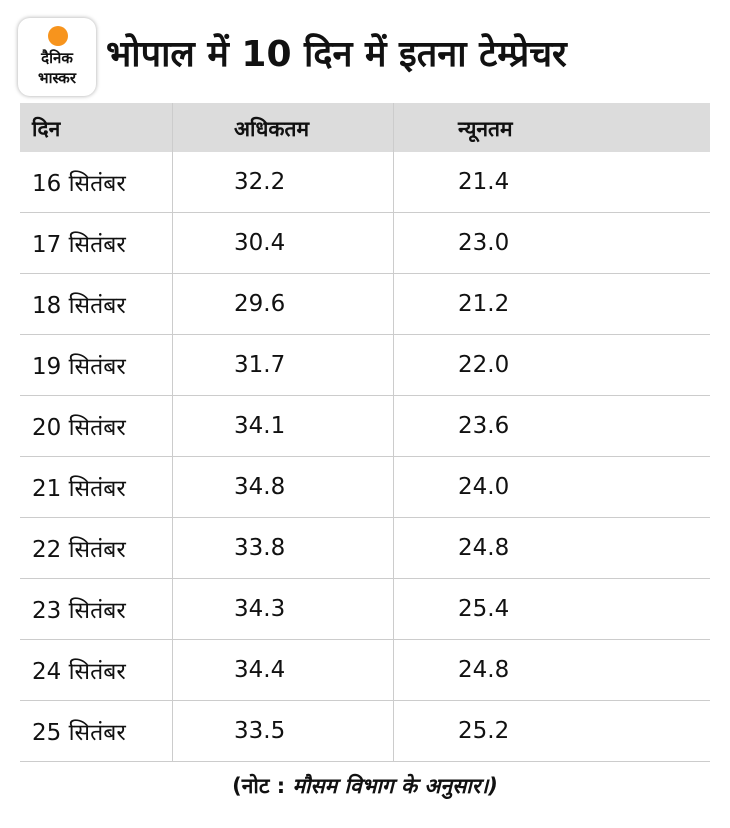 Image resolution: width=730 pixels, height=828 pixels. I want to click on table-cell: 16 सितंबर, so click(79, 184).